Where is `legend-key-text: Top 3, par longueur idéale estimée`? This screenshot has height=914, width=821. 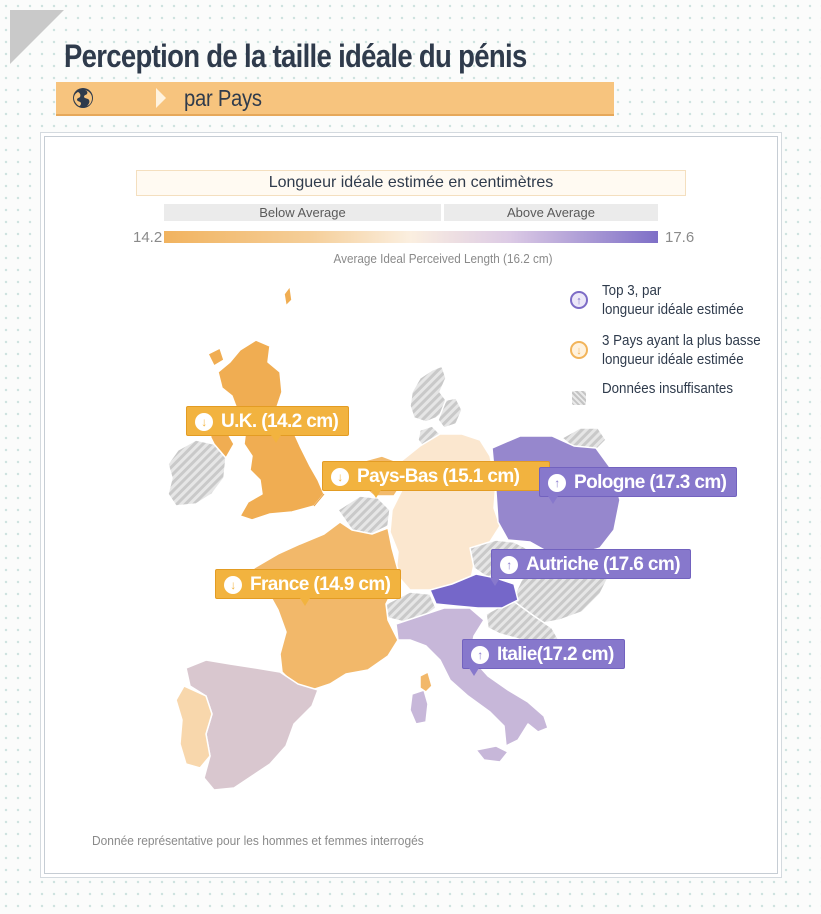 legend-key-text: Top 3, par longueur idéale estimée is located at coordinates (673, 300).